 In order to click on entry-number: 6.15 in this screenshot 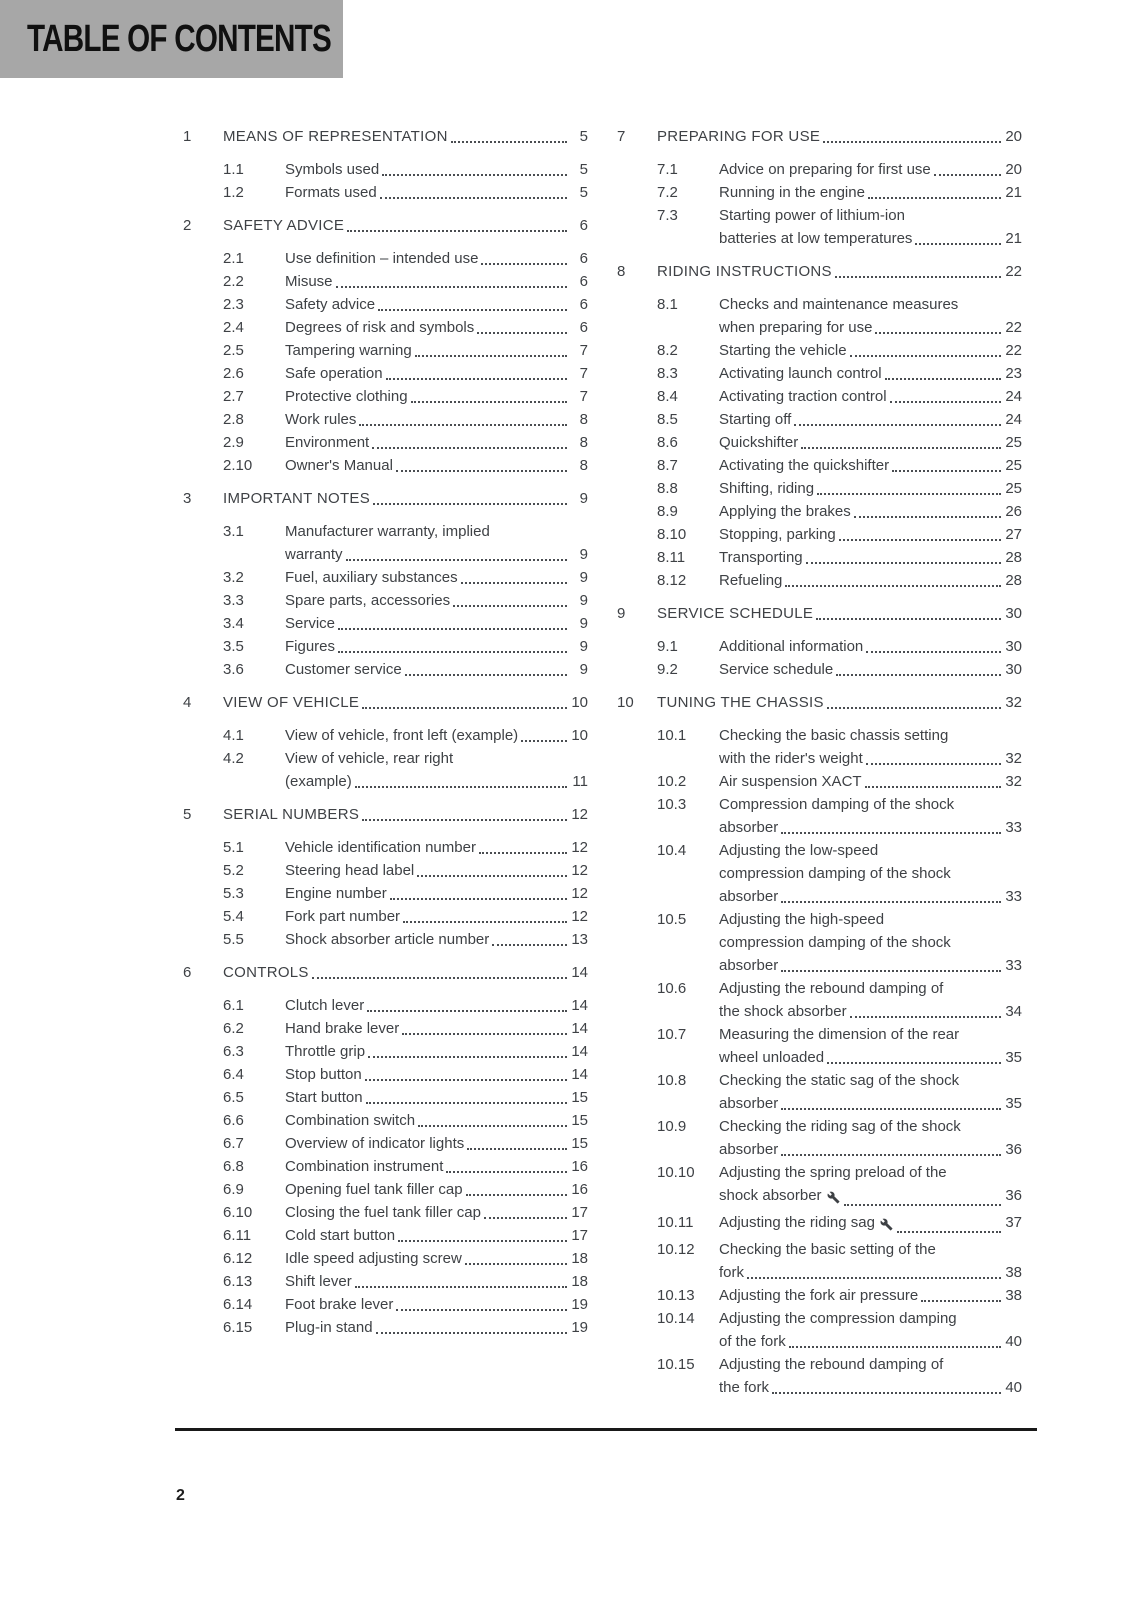, I will do `click(238, 1327)`.